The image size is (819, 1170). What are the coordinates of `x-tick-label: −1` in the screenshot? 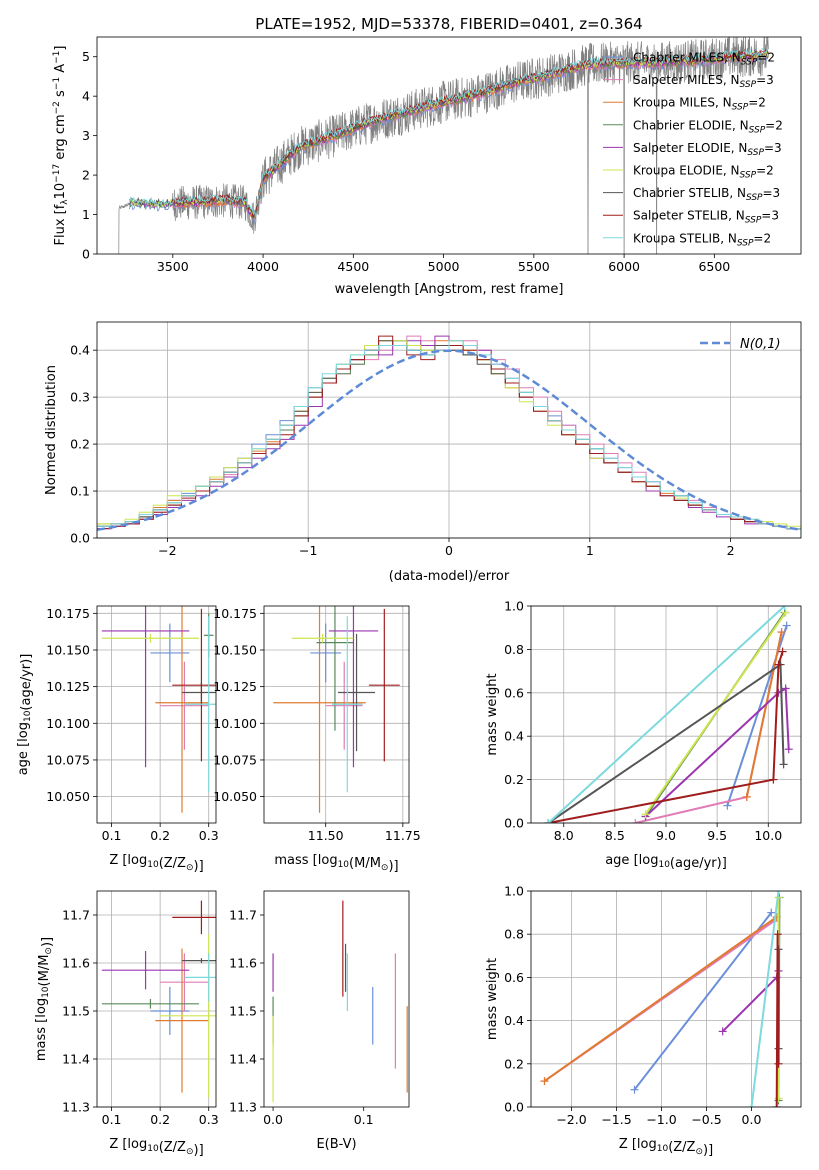 It's located at (308, 550).